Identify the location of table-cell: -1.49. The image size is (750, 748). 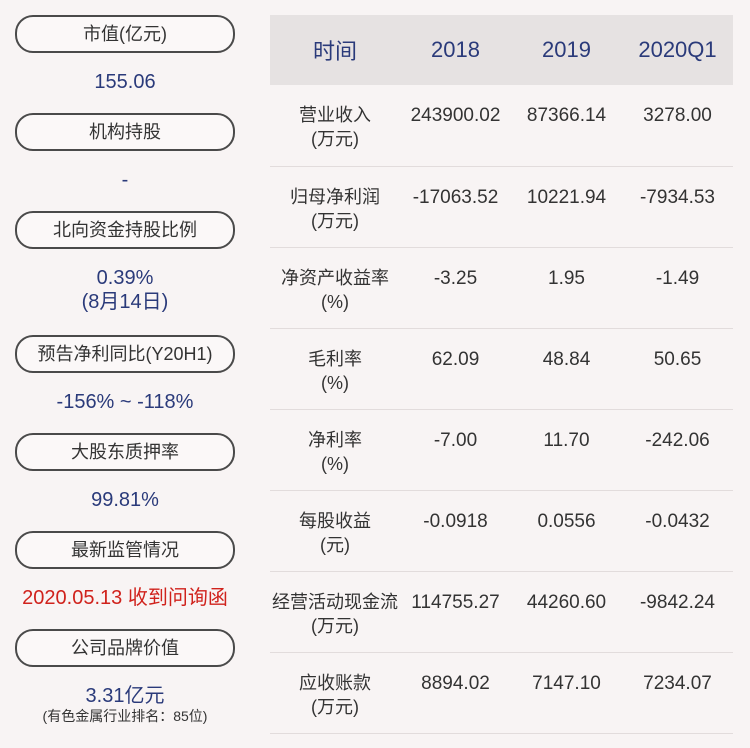
(677, 278).